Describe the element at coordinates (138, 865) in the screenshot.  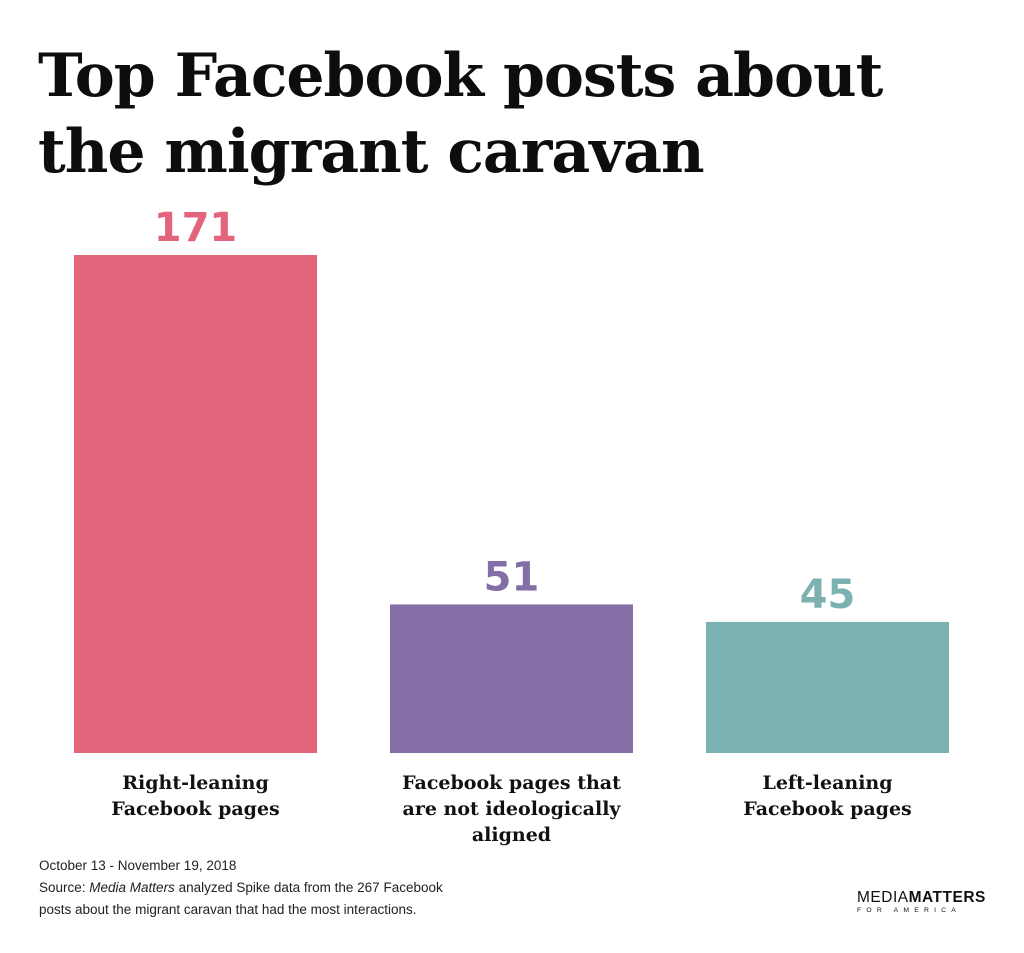
I see `date-range: October 13 - November 19, 2018` at that location.